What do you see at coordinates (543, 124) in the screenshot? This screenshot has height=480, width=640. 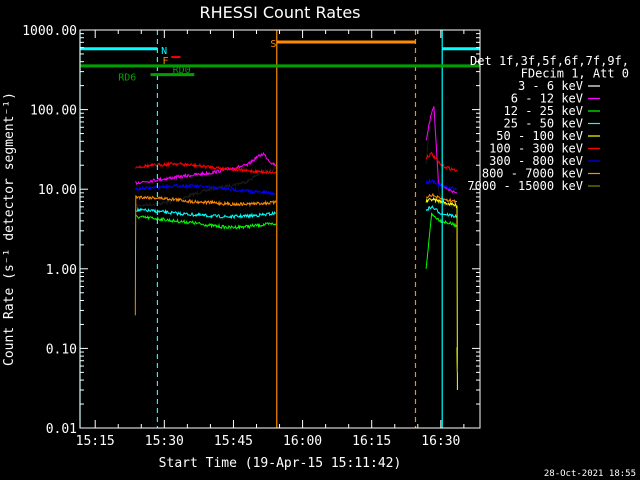 I see `legend-label-3: 25 - 50 keV` at bounding box center [543, 124].